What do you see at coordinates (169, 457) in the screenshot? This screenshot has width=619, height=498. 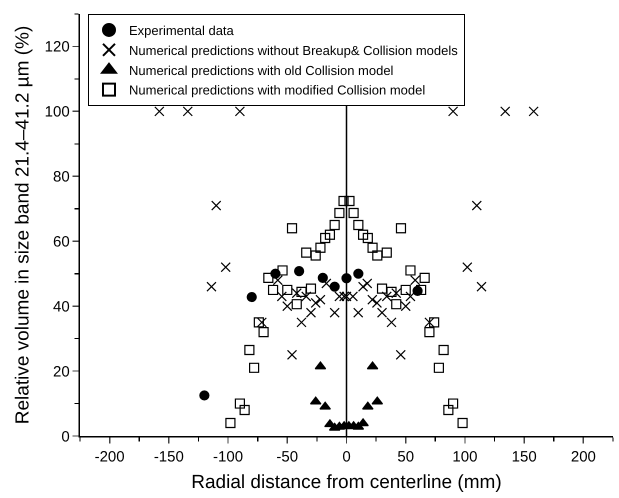 I see `x-tick-label: -150` at bounding box center [169, 457].